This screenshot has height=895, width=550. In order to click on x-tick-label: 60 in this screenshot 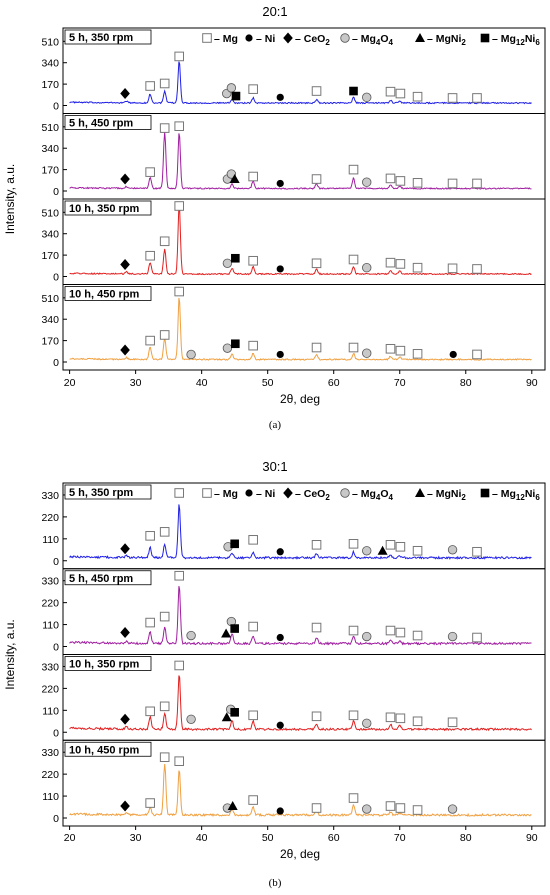, I will do `click(334, 838)`.